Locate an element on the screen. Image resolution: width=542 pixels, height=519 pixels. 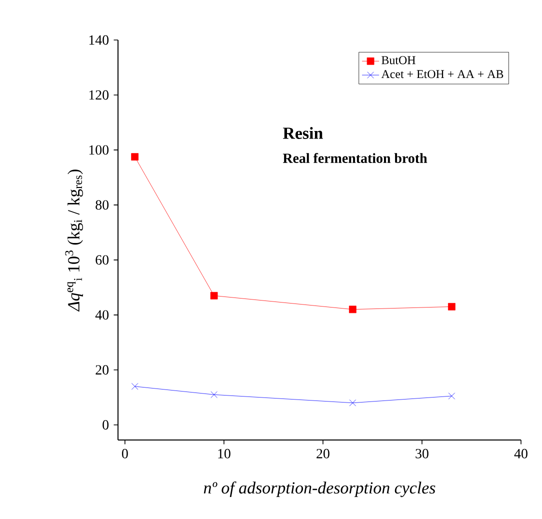
x-axis-title: nº of adsorption-desorption cycles is located at coordinates (320, 490).